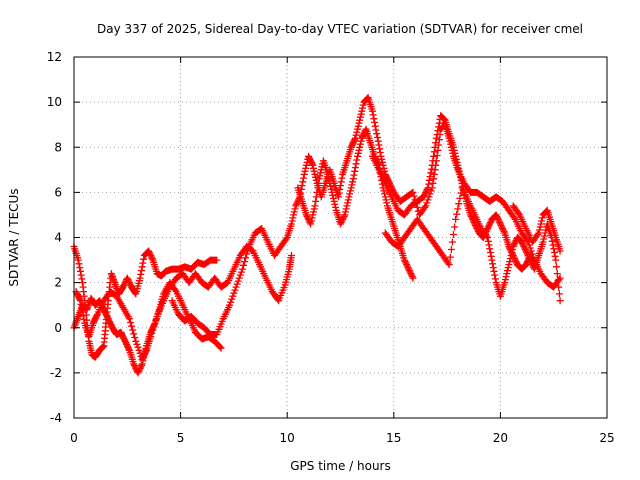 The width and height of the screenshot is (640, 480). Describe the element at coordinates (74, 438) in the screenshot. I see `x-tick-label: 0` at that location.